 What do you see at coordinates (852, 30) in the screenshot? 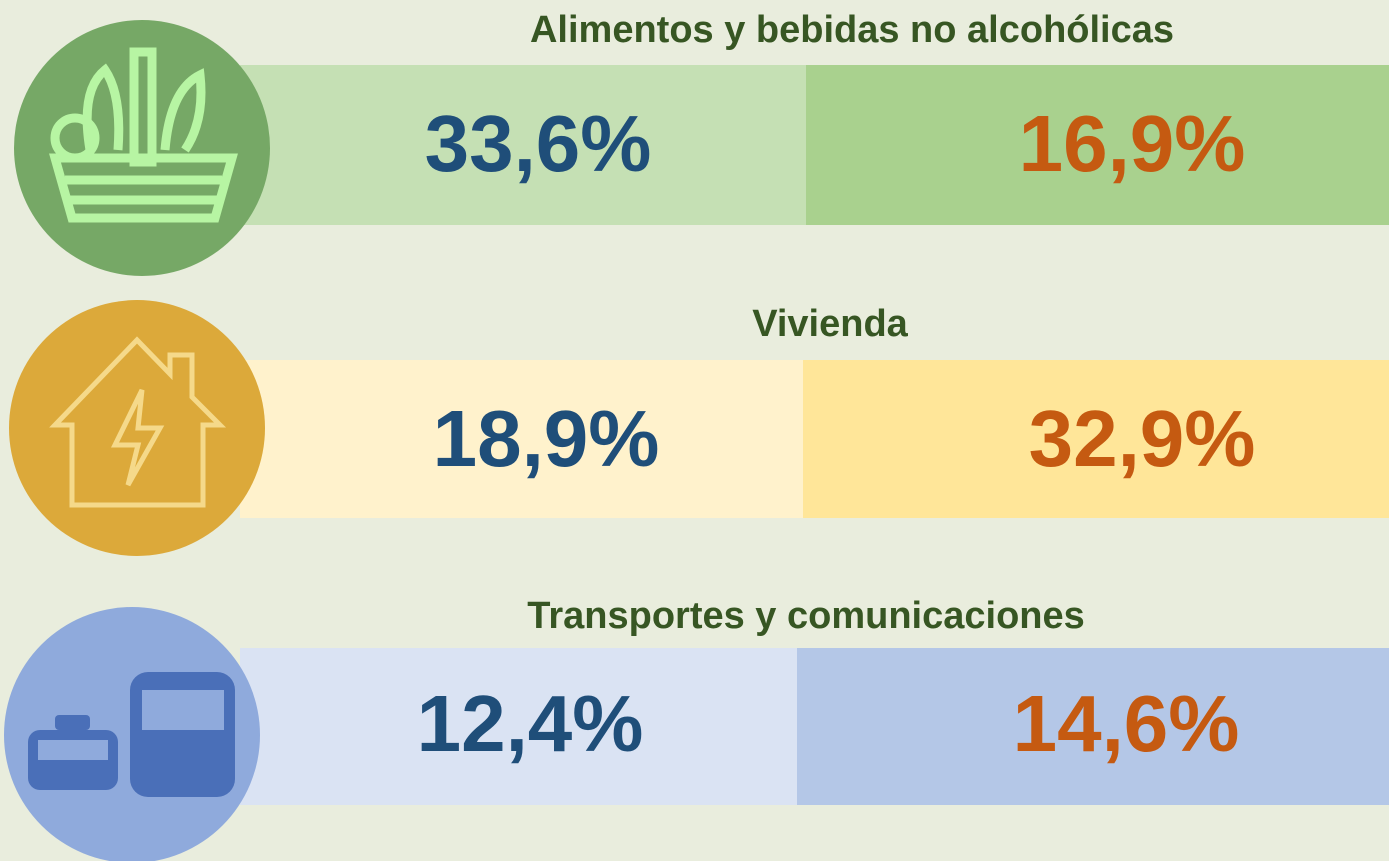
I see `row-title: Alimentos y bebidas no alcohólicas` at bounding box center [852, 30].